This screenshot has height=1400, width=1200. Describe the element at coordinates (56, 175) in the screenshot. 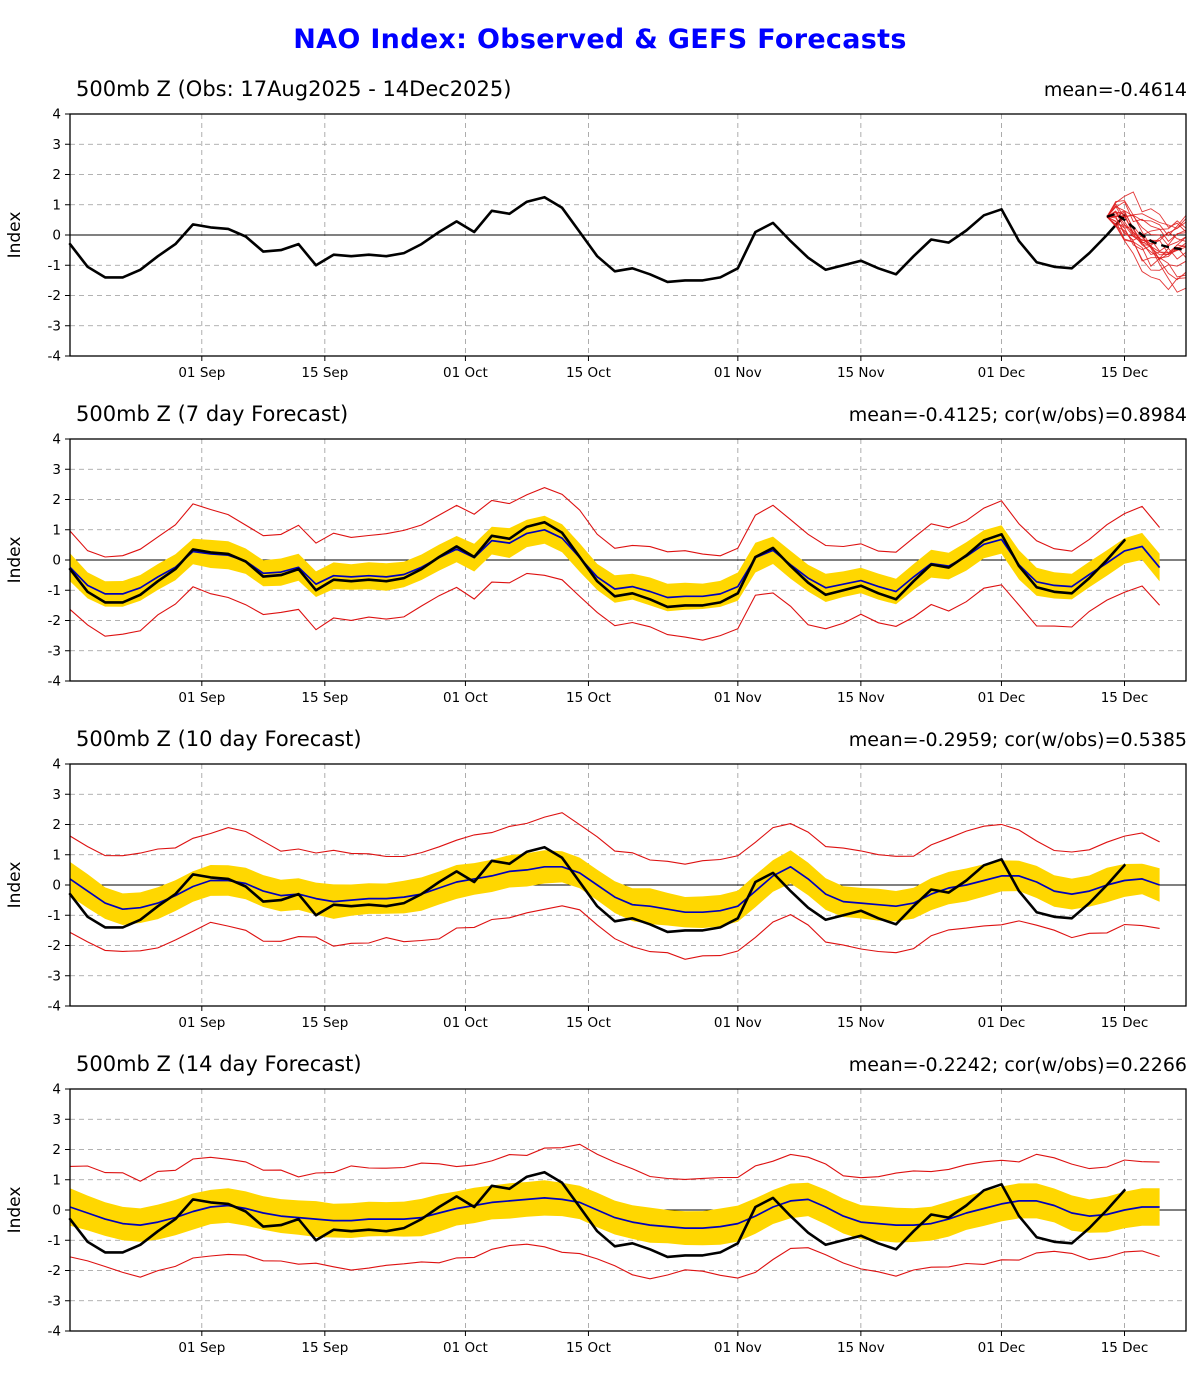

I see `y-tick-label: 2` at that location.